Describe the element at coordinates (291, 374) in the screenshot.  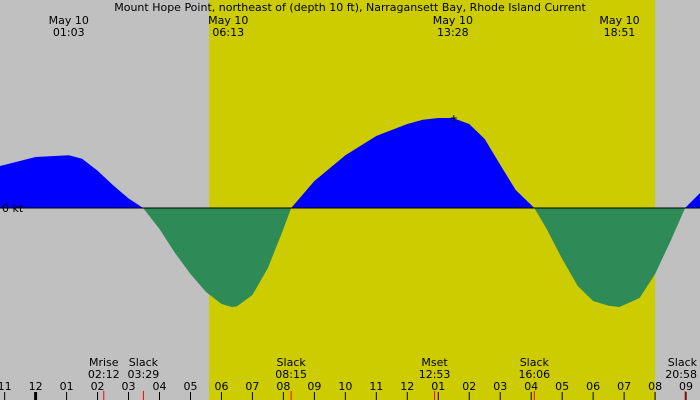
I see `bottom-annotation-time-2: 08:15` at that location.